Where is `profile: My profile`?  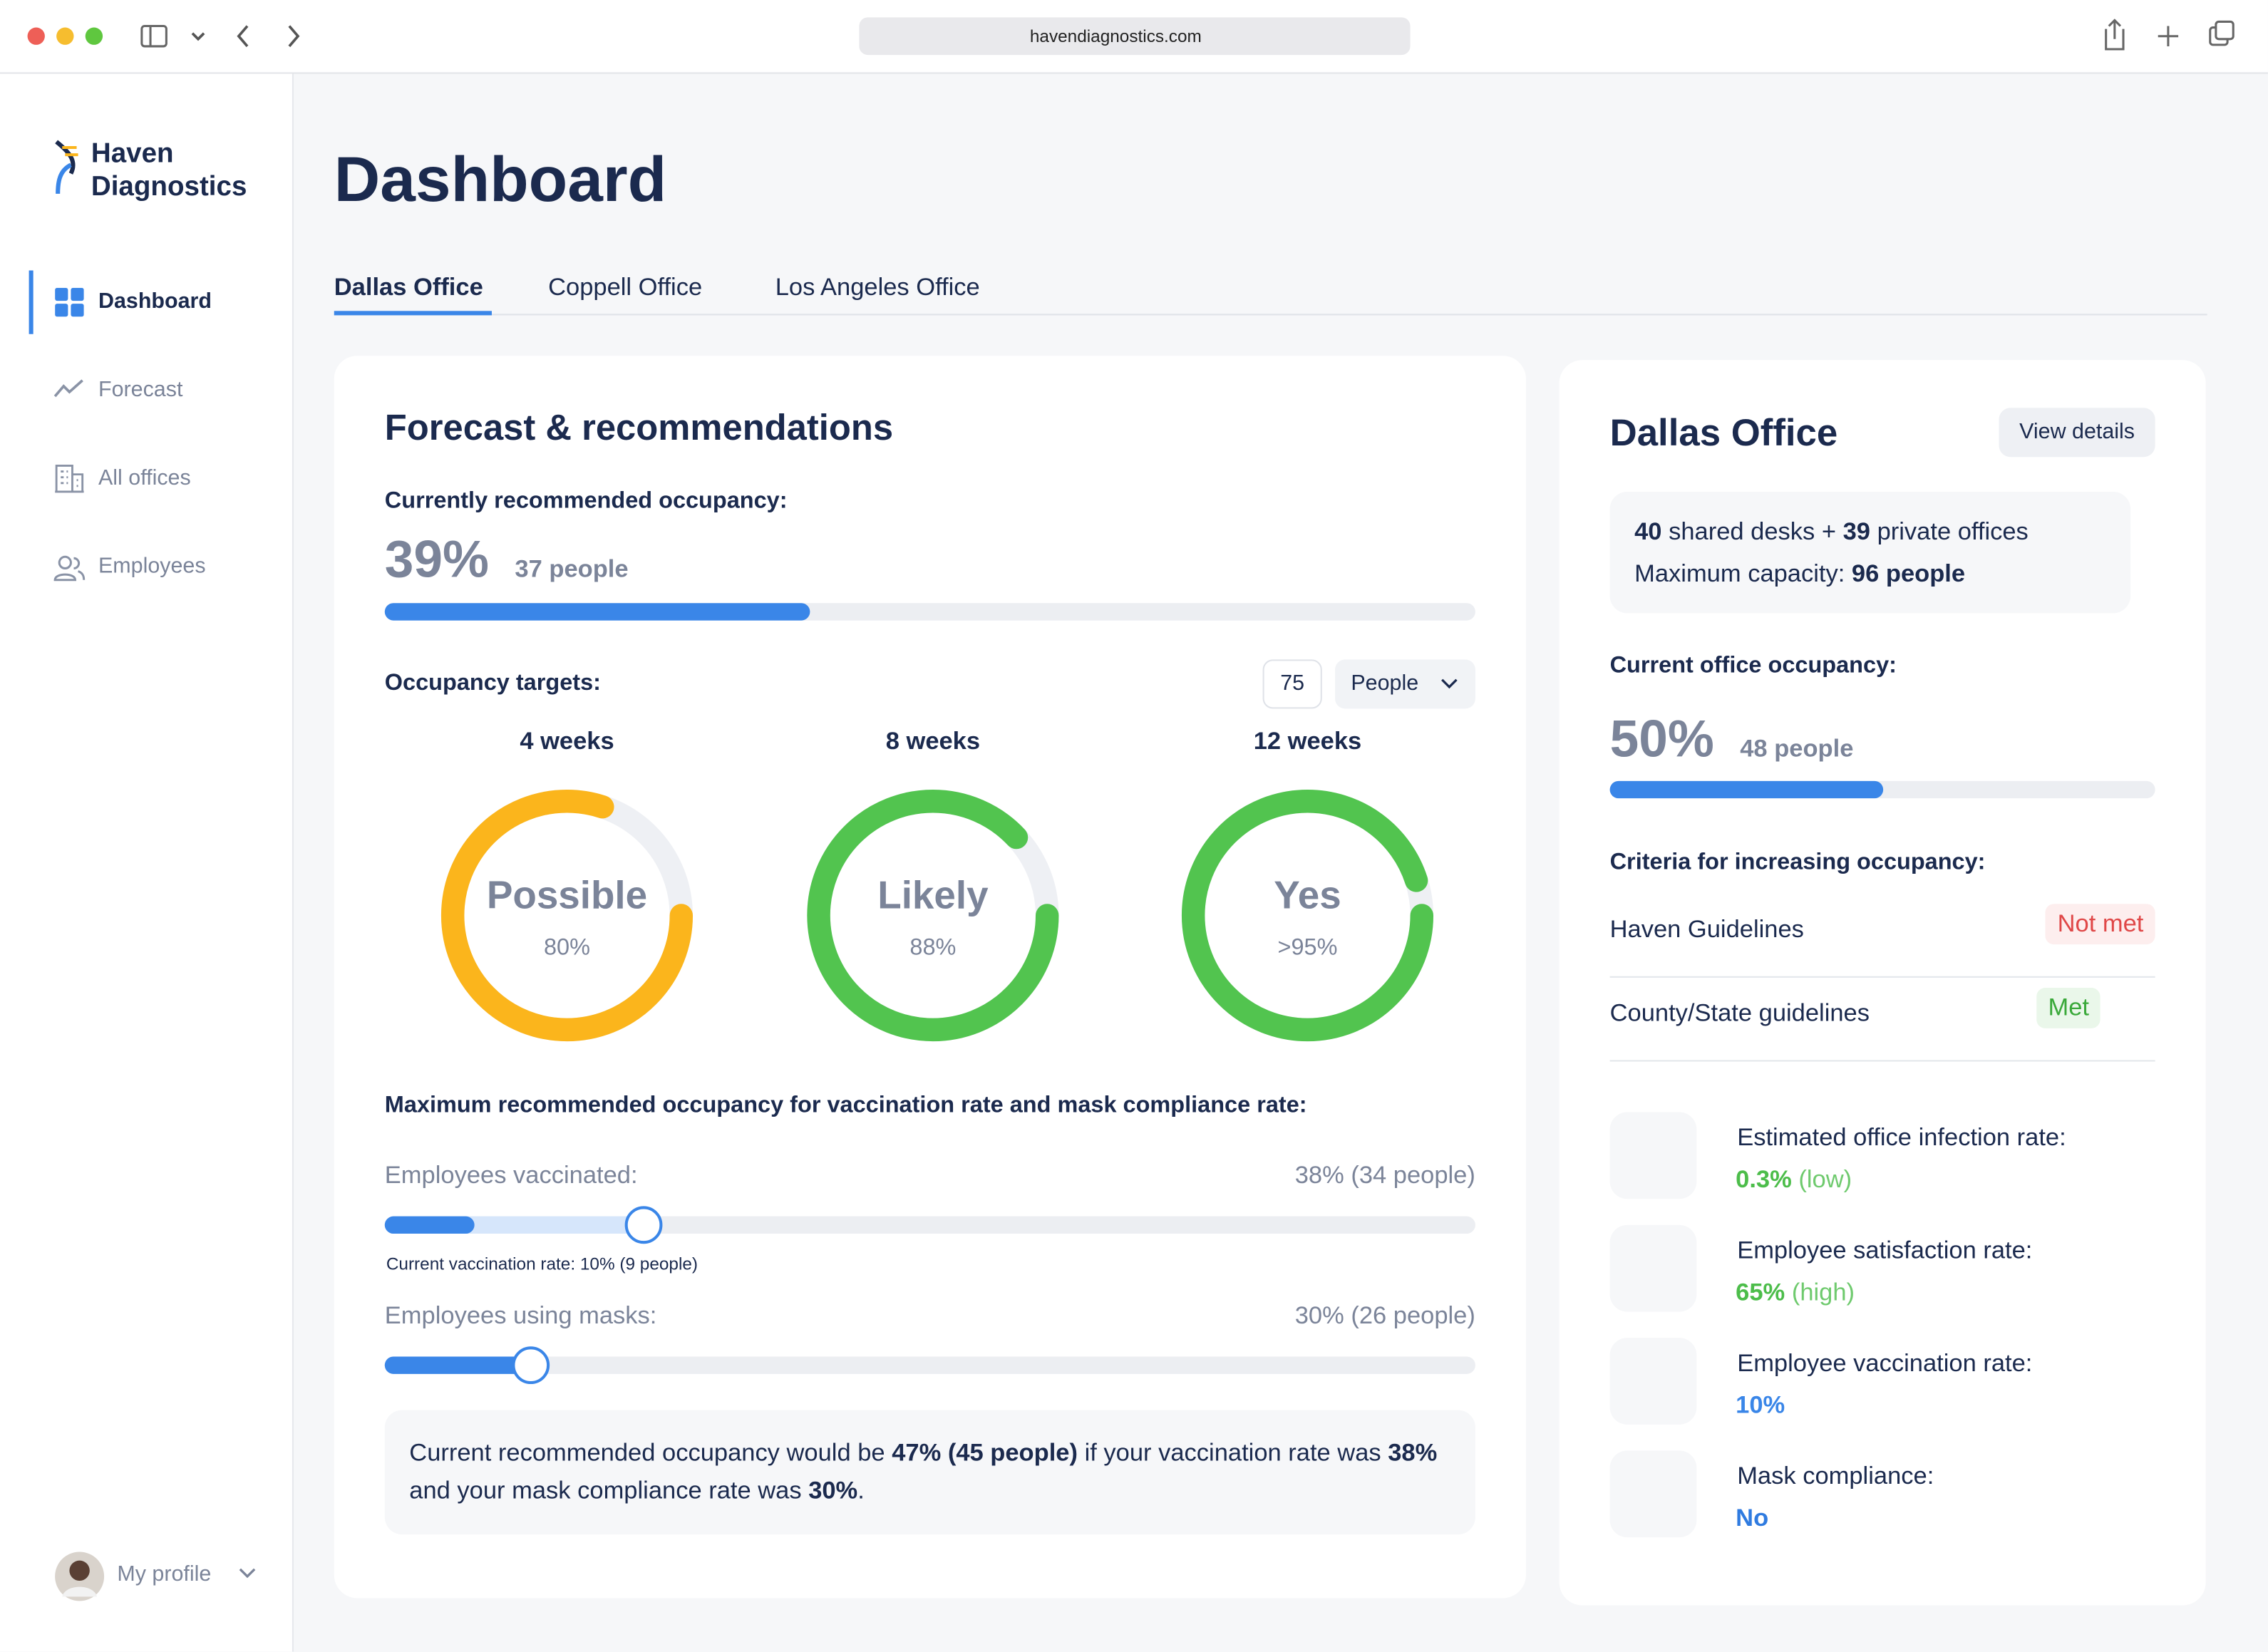
profile: My profile is located at coordinates (164, 1574).